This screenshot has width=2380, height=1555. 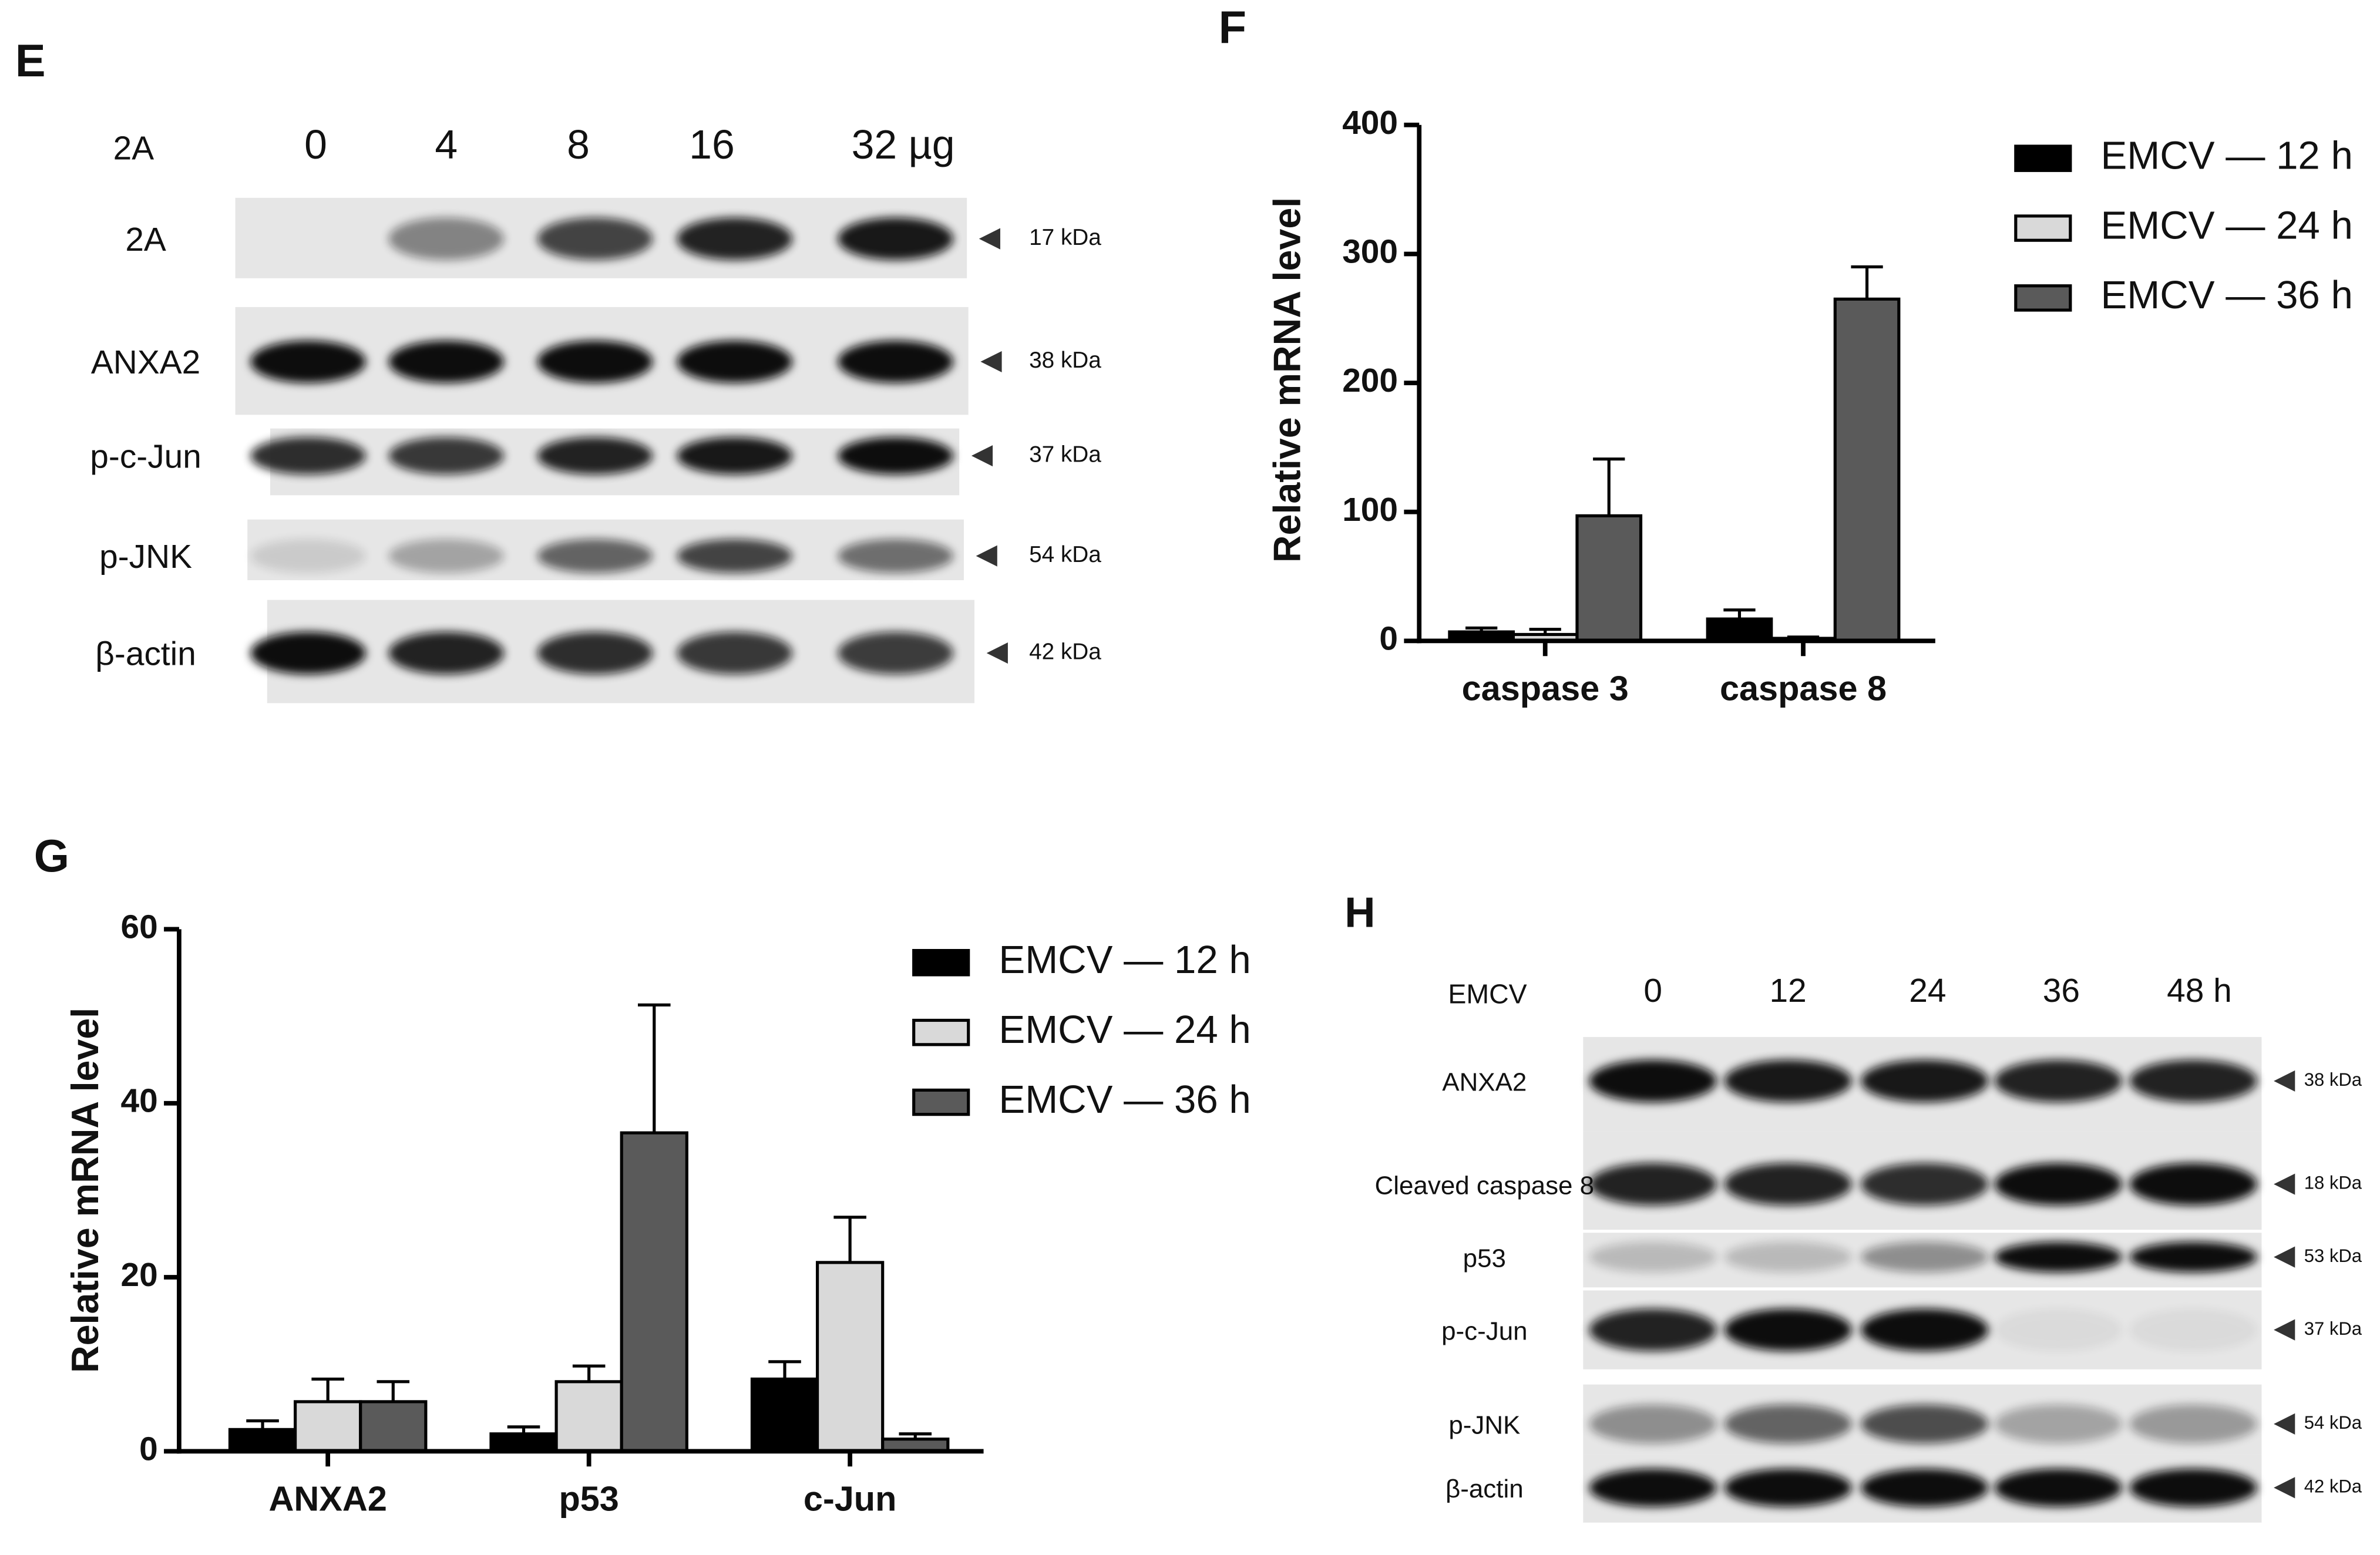 What do you see at coordinates (1487, 993) in the screenshot?
I see `blot-header: EMCV` at bounding box center [1487, 993].